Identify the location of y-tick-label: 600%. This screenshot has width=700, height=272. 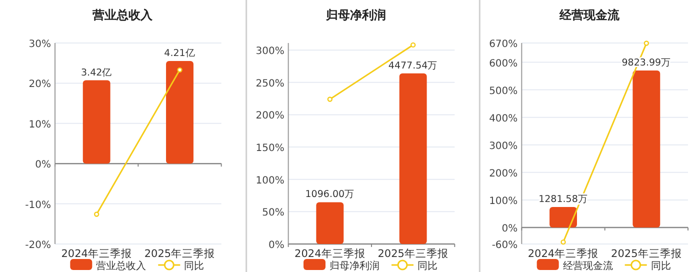
(503, 64).